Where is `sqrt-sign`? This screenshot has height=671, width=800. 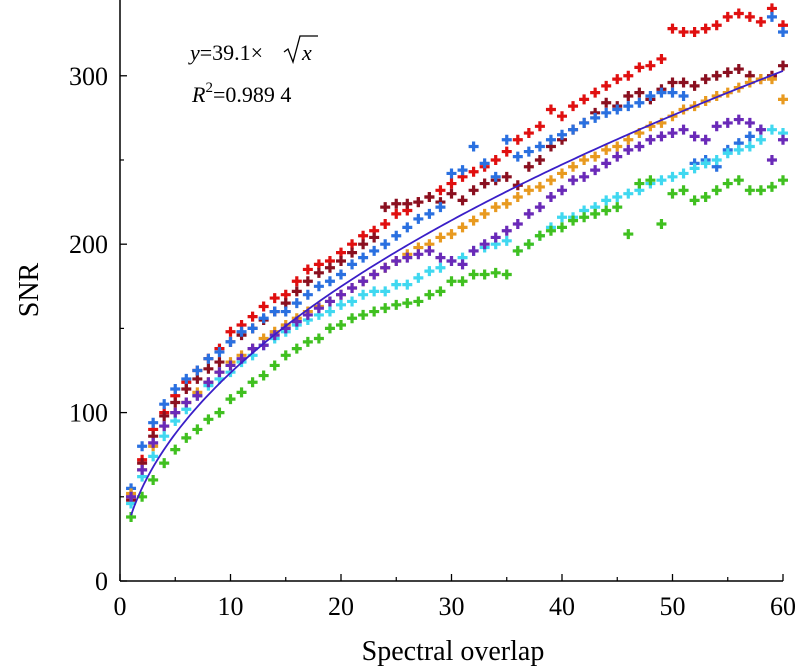 sqrt-sign is located at coordinates (300, 50).